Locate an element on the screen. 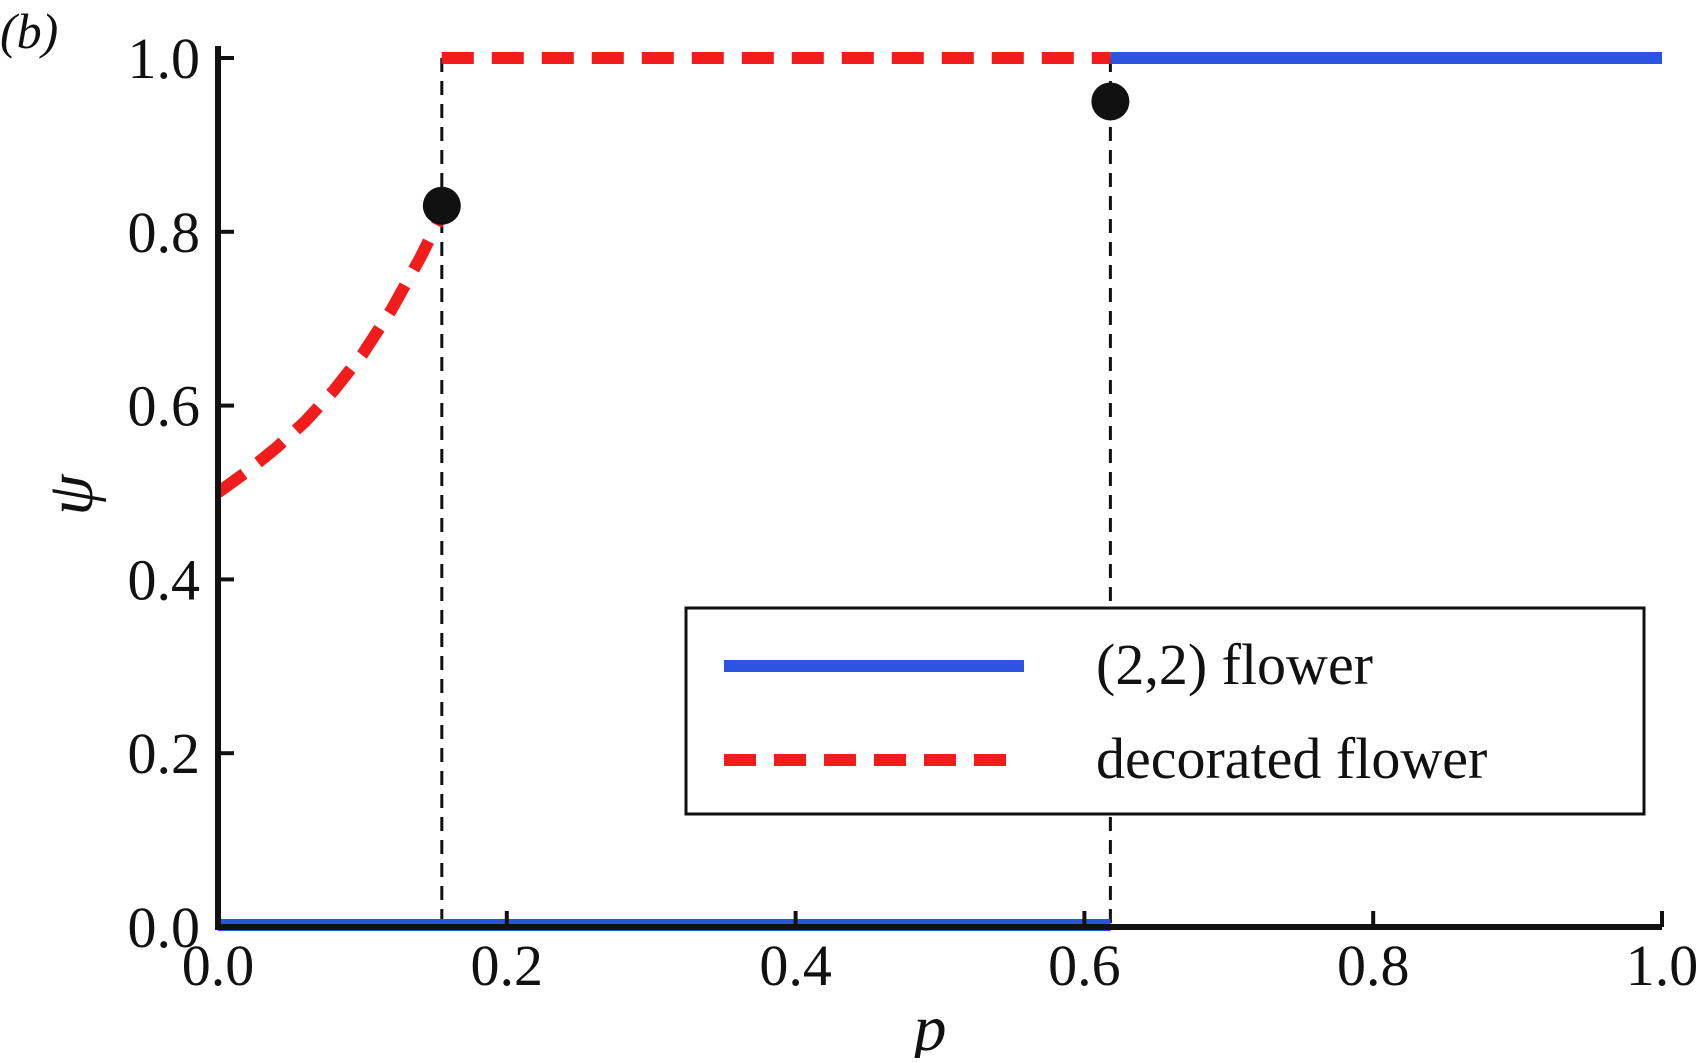 The height and width of the screenshot is (1063, 1700). x-tick-label-5: 1.0 is located at coordinates (1662, 965).